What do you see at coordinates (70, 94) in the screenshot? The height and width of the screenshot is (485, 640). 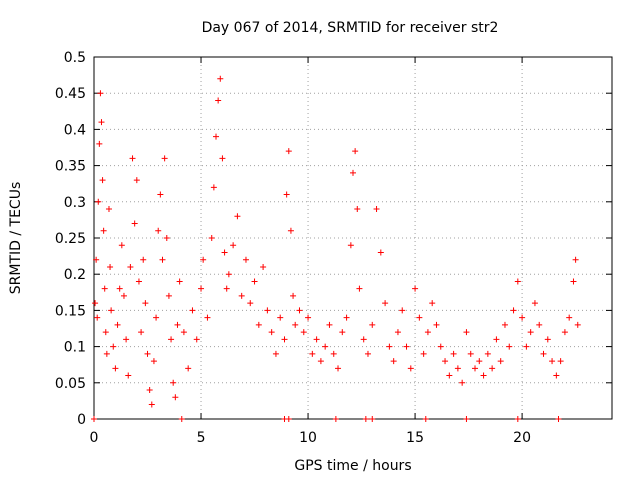 I see `y-tick-label: 0.45` at bounding box center [70, 94].